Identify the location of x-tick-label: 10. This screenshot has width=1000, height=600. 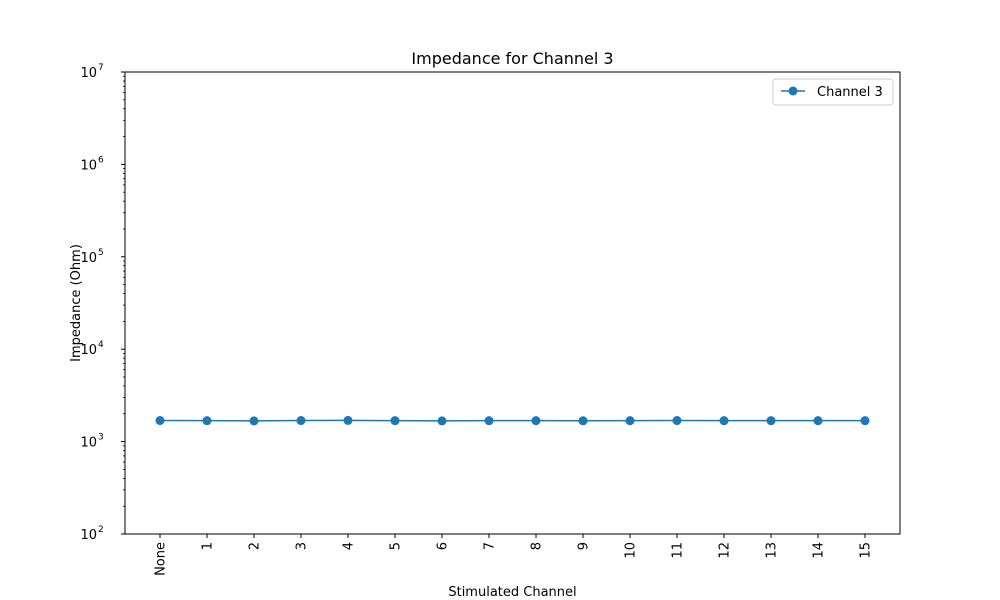
(631, 550).